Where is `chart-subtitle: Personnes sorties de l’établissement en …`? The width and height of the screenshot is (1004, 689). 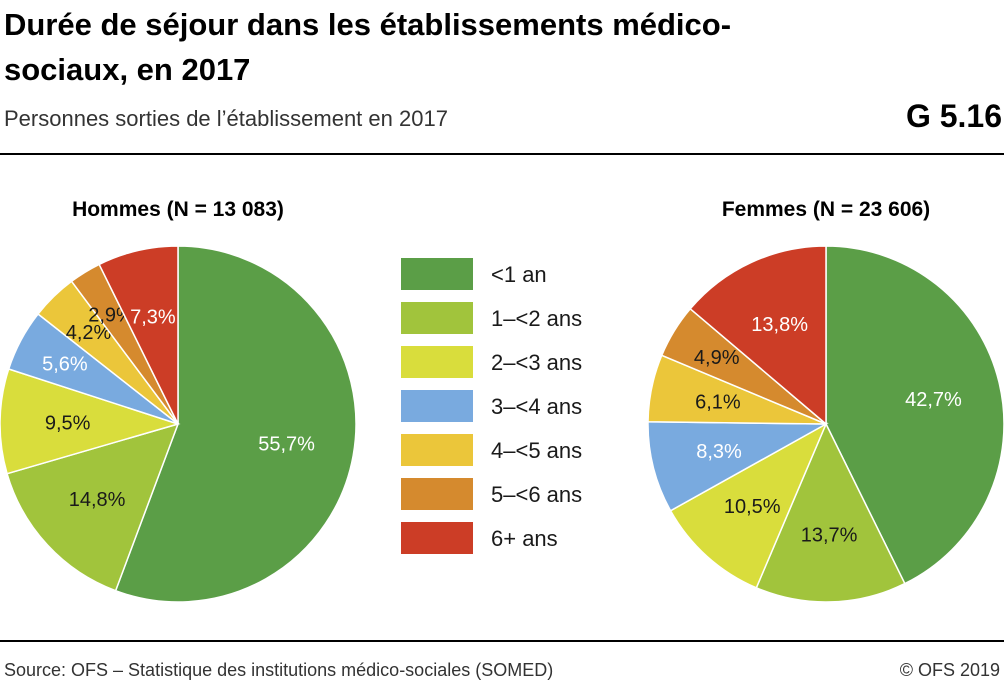
chart-subtitle: Personnes sorties de l’établissement en … is located at coordinates (226, 118).